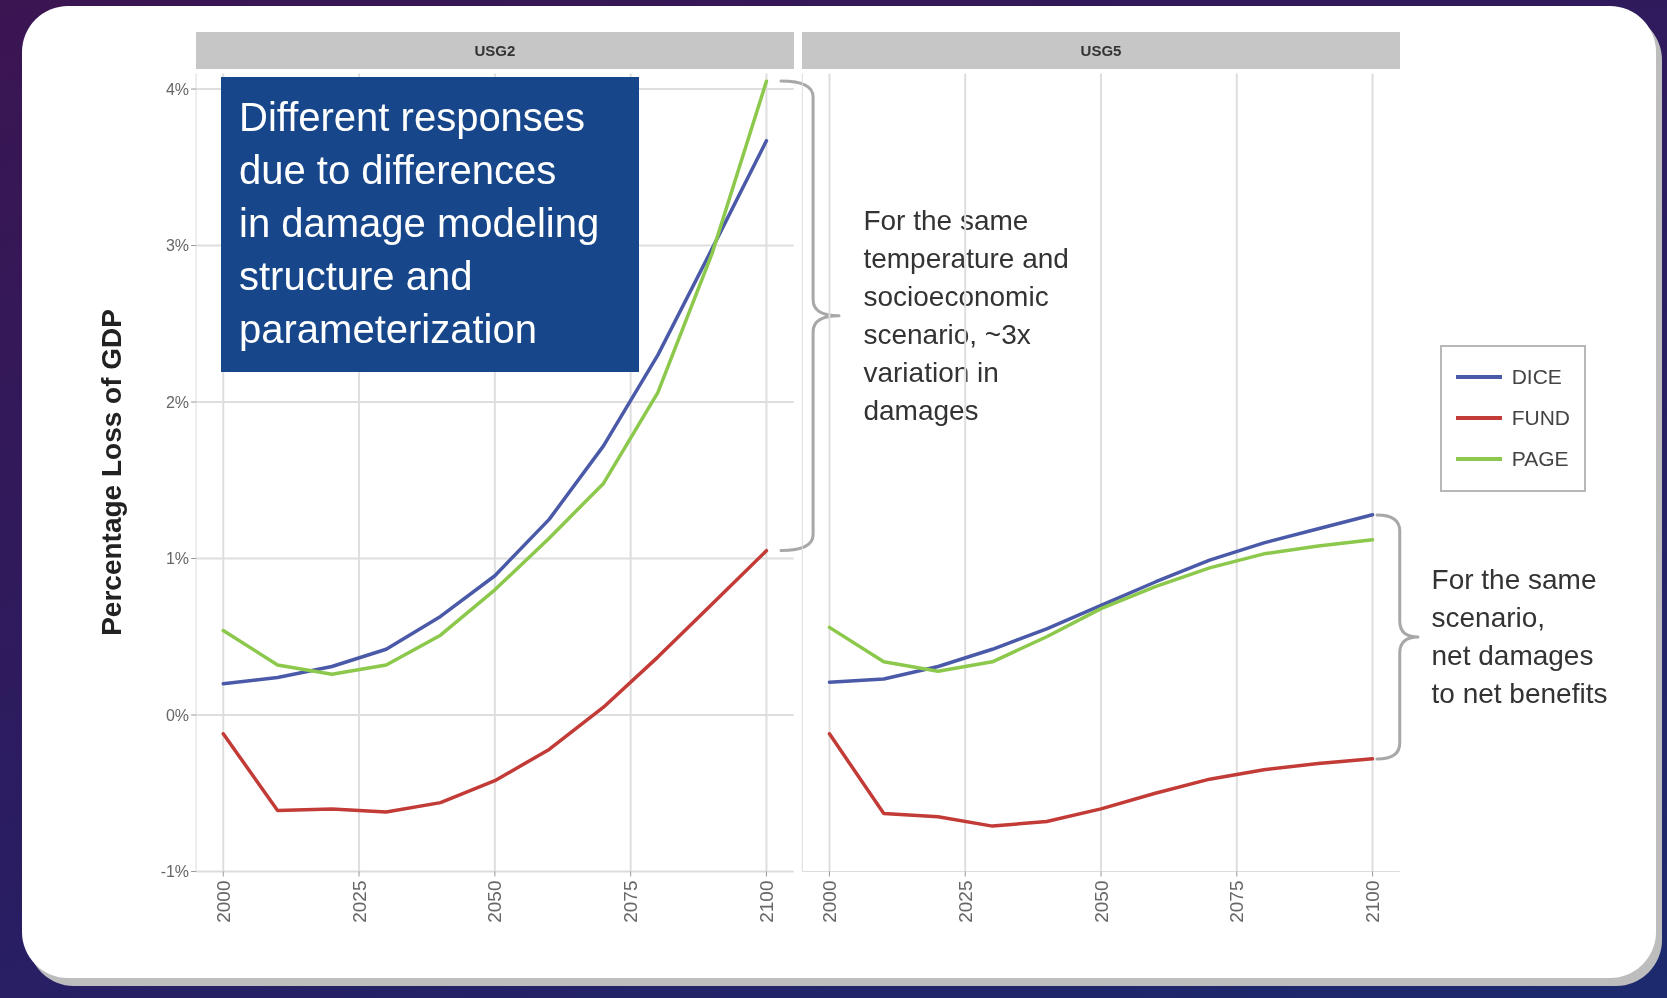 This screenshot has height=998, width=1667. What do you see at coordinates (1101, 50) in the screenshot?
I see `chart-title: USG5` at bounding box center [1101, 50].